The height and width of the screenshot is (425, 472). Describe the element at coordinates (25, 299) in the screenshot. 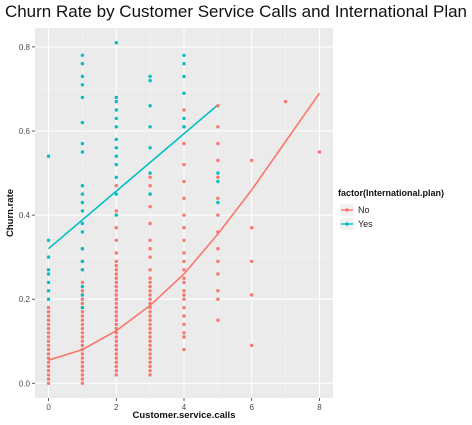

I see `y-tick-label: 0.2` at that location.